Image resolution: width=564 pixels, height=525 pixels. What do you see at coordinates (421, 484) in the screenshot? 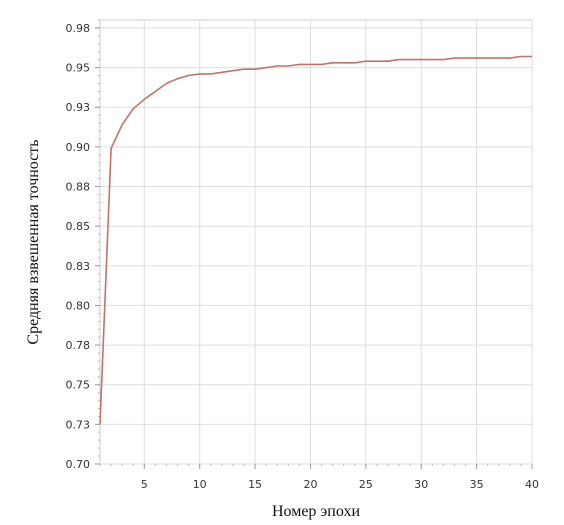
I see `x-tick-label: 30` at bounding box center [421, 484].